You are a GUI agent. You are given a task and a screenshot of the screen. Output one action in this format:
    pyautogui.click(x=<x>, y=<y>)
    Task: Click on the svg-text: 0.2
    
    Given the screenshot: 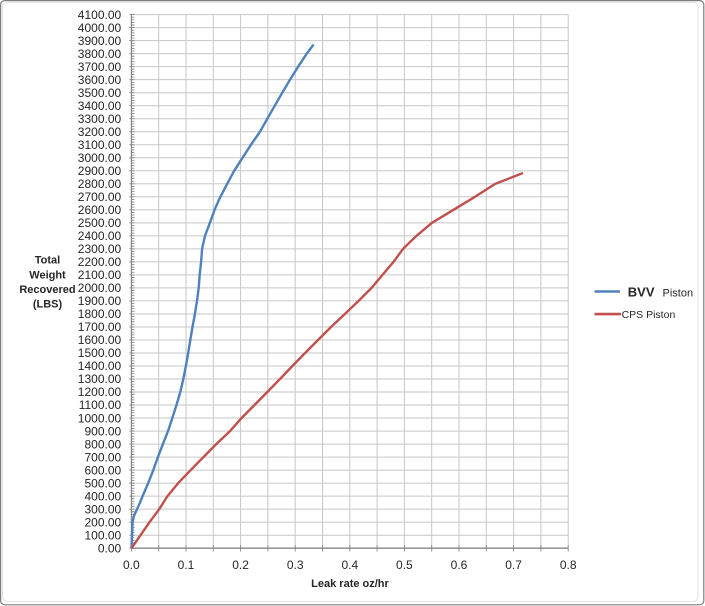 What is the action you would take?
    pyautogui.click(x=240, y=565)
    